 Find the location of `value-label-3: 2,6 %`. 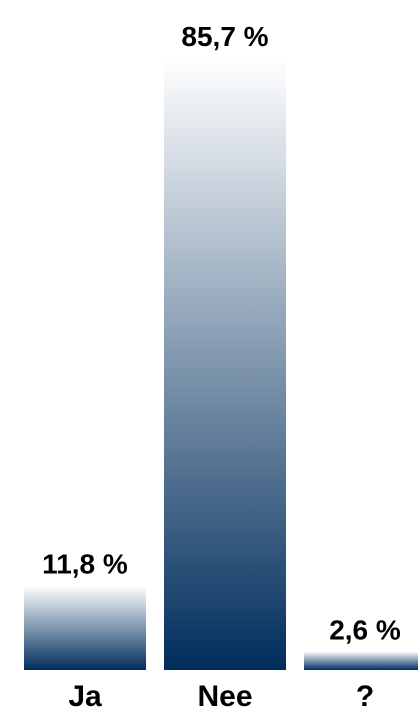

value-label-3: 2,6 % is located at coordinates (365, 629).